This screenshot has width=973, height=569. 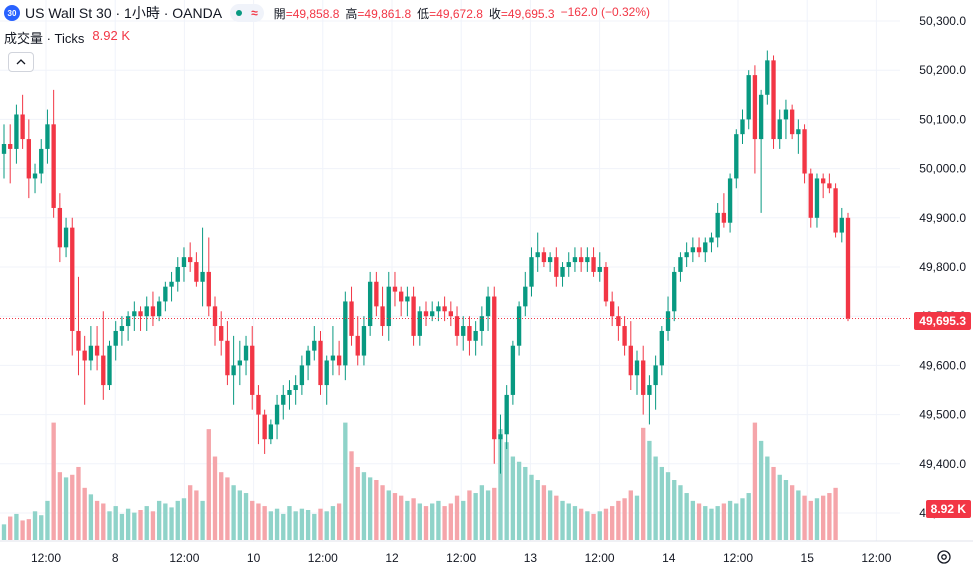 I want to click on close-label: 收, so click(x=494, y=13).